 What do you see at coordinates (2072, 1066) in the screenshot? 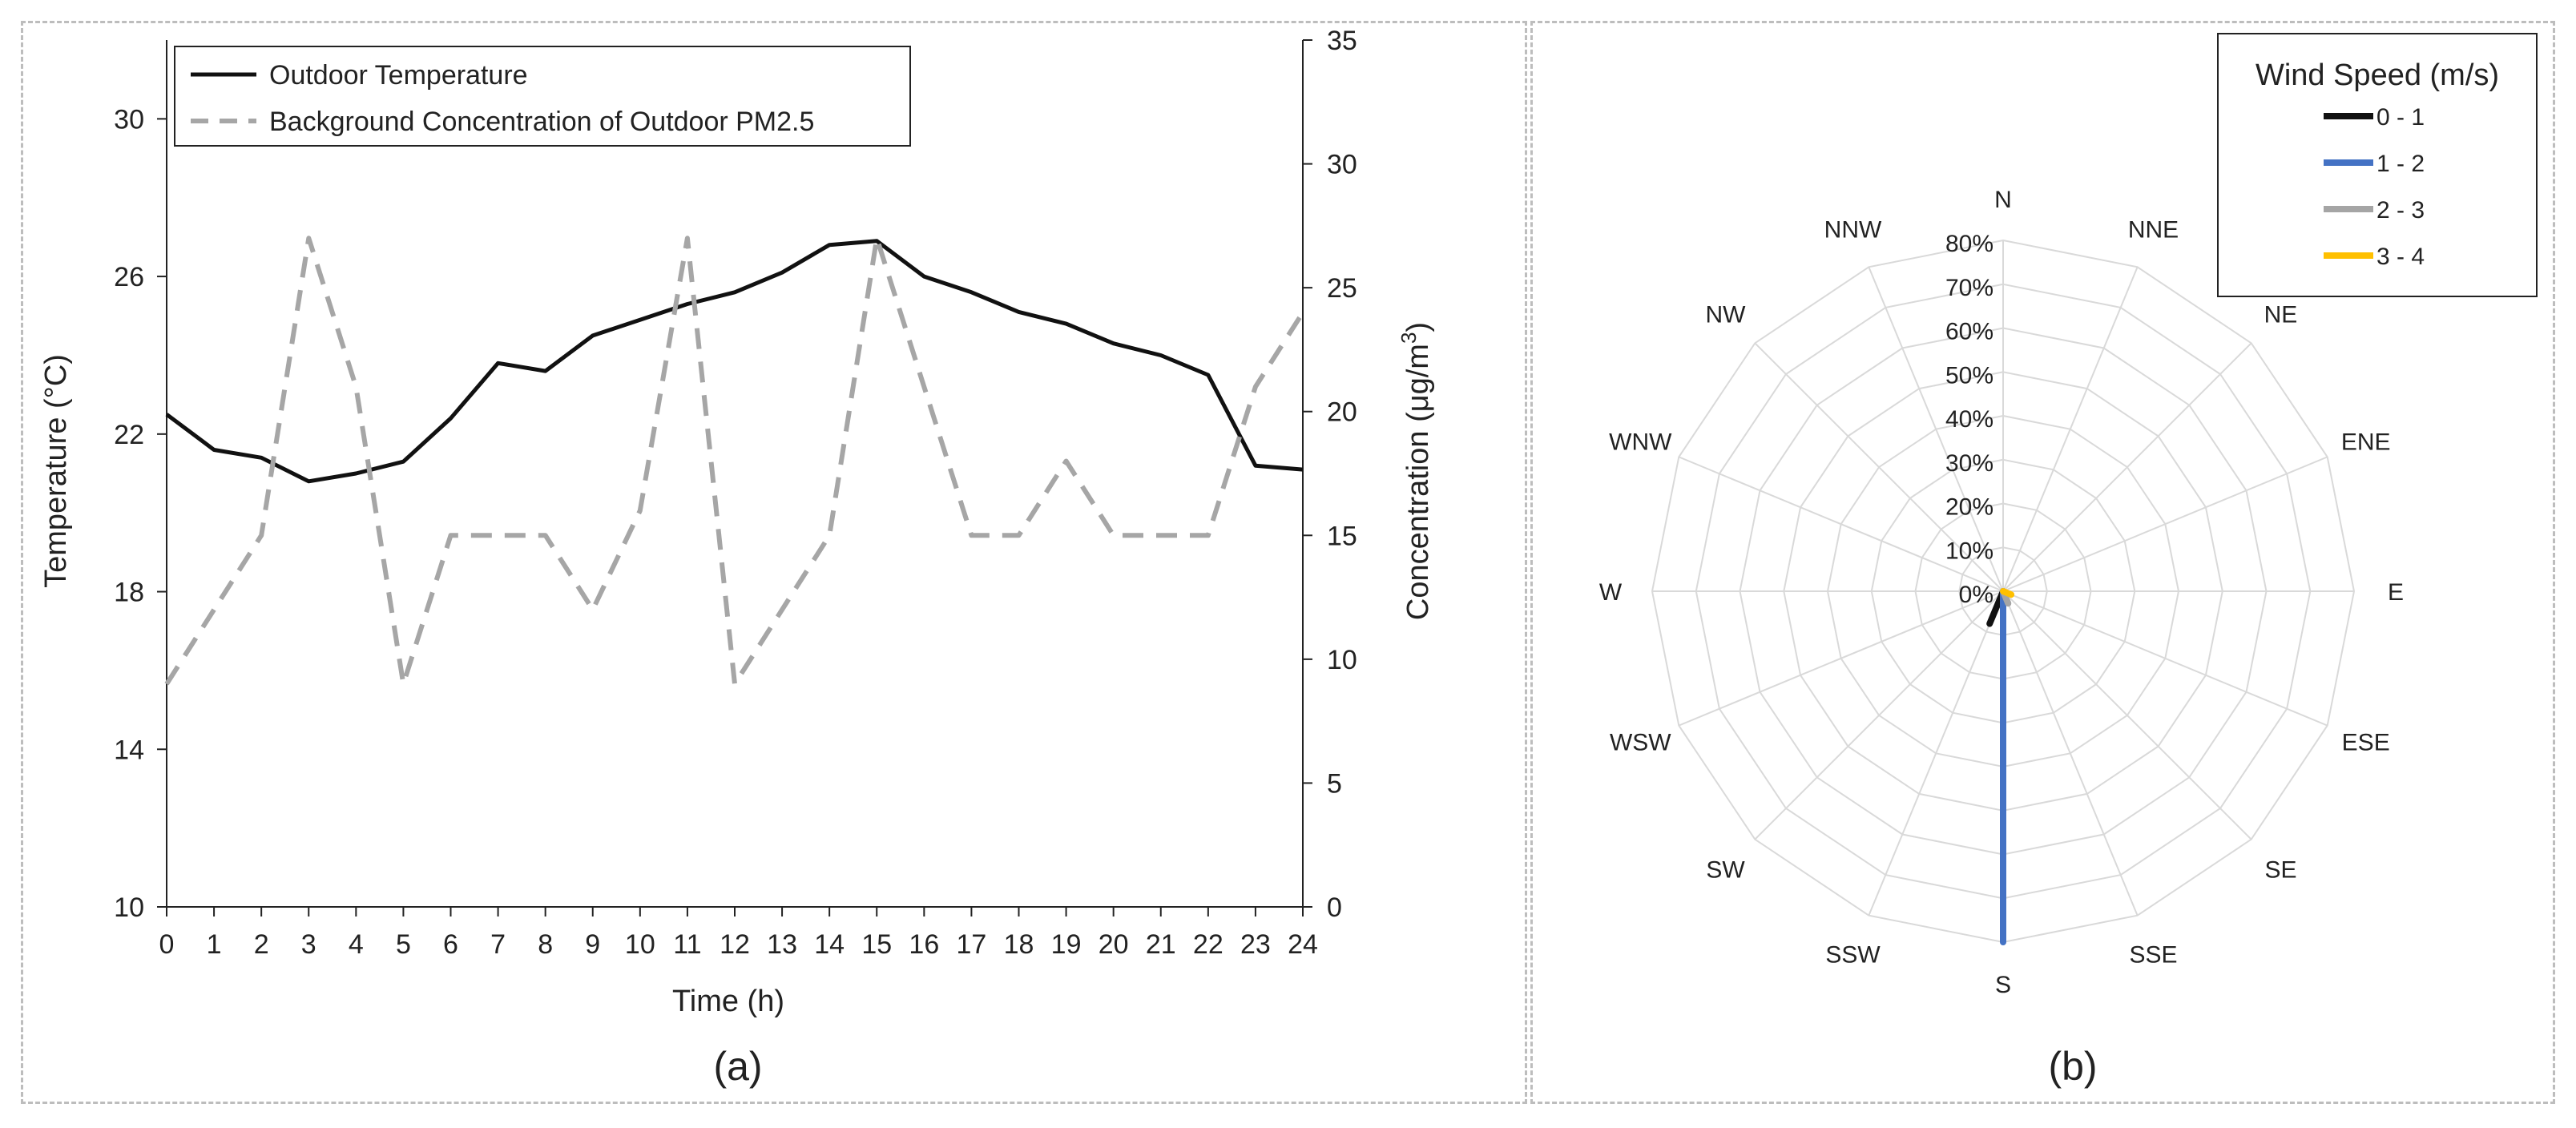
I see `panel-b-label: (b)` at bounding box center [2072, 1066].